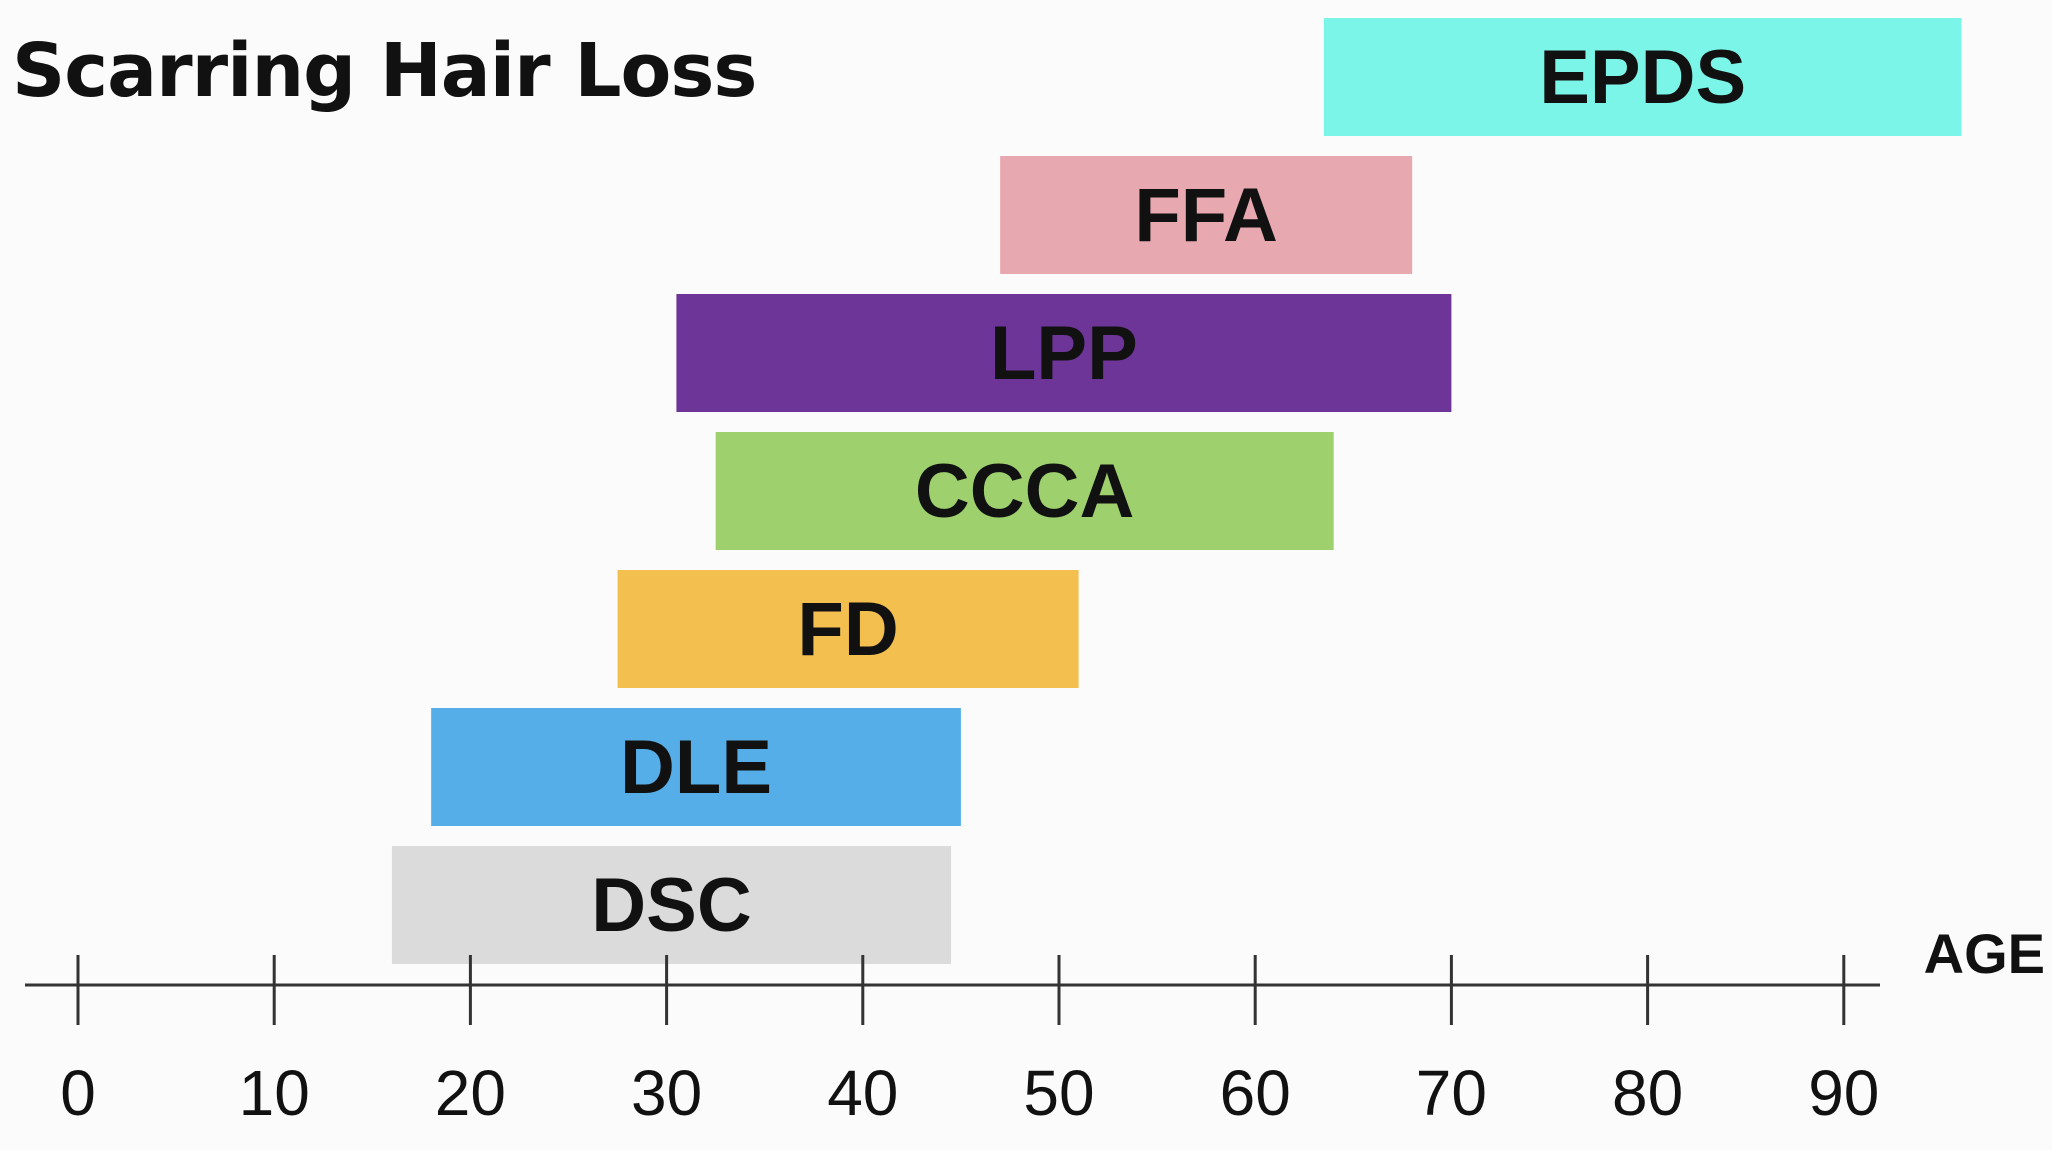  What do you see at coordinates (470, 1093) in the screenshot?
I see `x-tick-label-20: 20` at bounding box center [470, 1093].